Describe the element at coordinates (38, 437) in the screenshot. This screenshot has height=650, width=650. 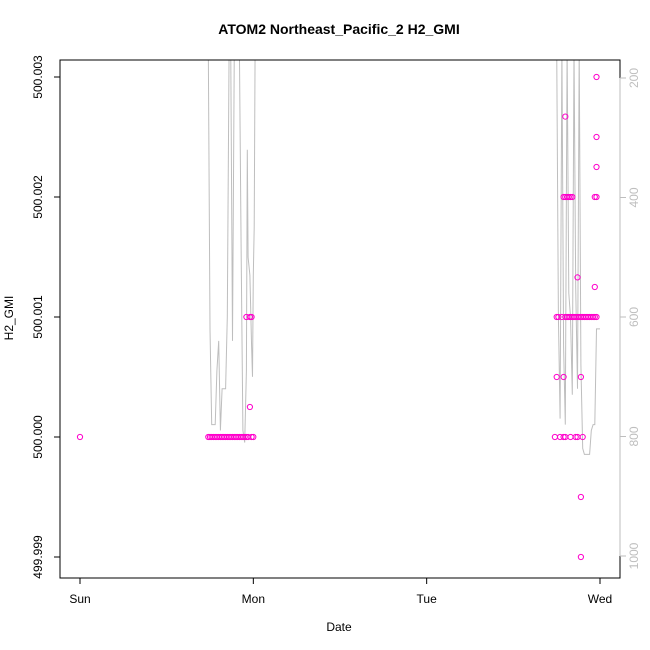
I see `y-tick-label: 500.000` at that location.